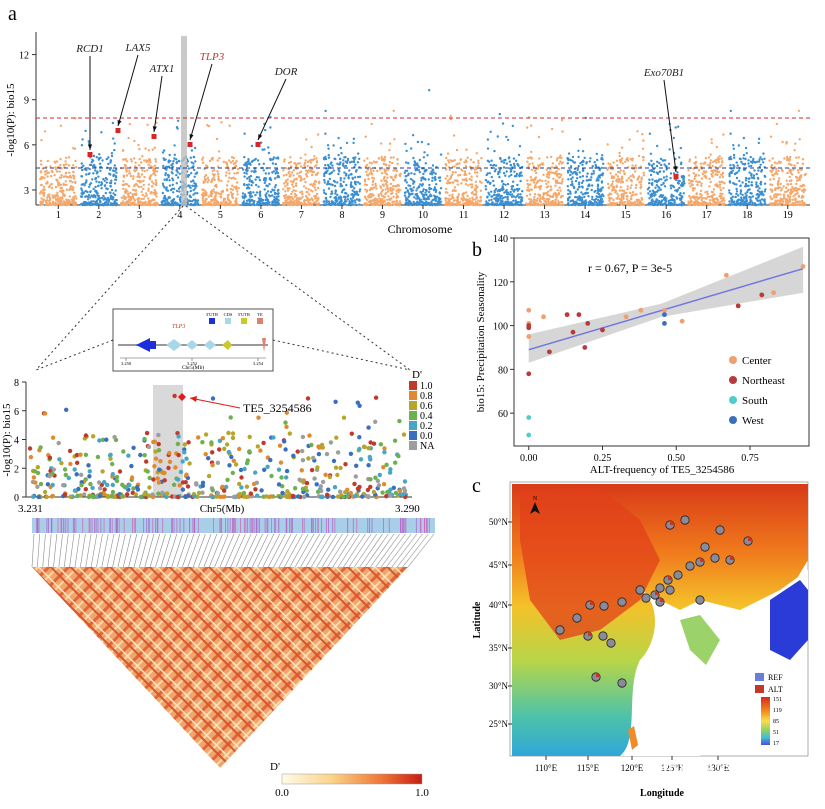 This screenshot has height=809, width=825. What do you see at coordinates (585, 215) in the screenshot?
I see `chromosome-label: 14` at bounding box center [585, 215].